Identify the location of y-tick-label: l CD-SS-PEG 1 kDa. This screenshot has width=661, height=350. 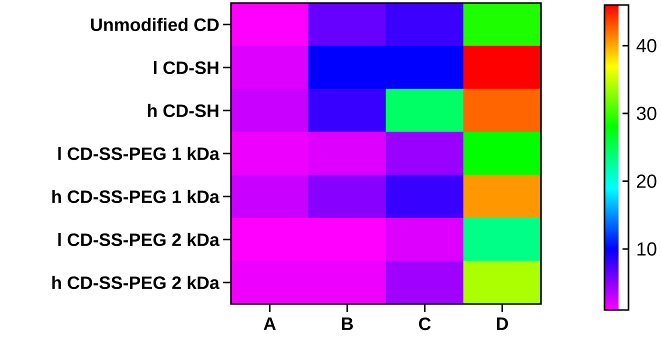
(139, 153).